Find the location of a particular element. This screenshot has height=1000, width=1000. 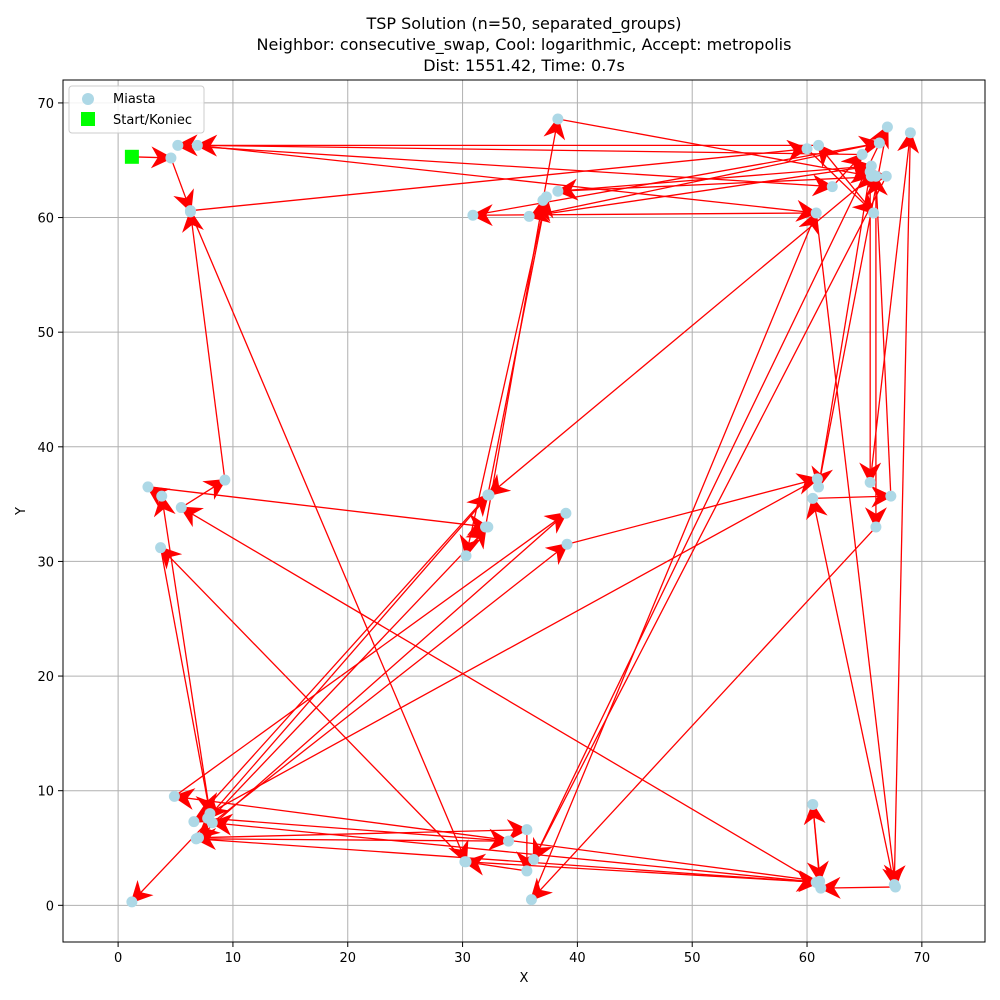

x-tick-label: 30 is located at coordinates (462, 958).